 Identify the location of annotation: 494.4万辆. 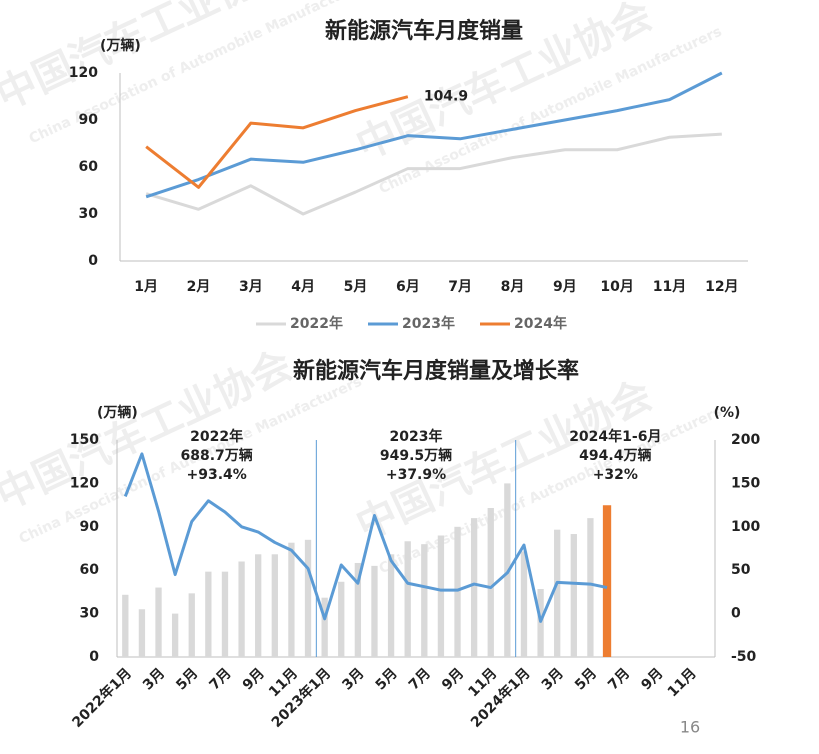
(615, 455).